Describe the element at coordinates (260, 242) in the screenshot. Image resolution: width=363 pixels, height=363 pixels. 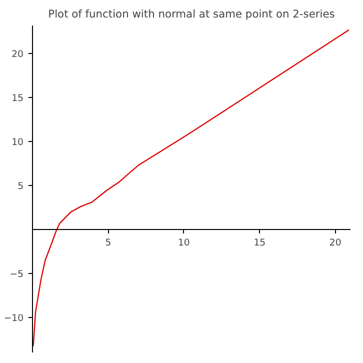
I see `x-tick-label: 15` at that location.